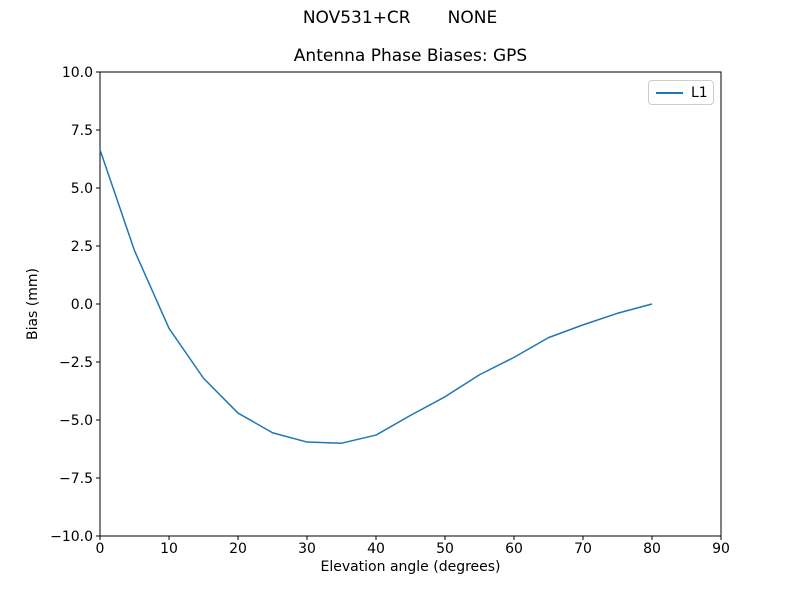 The image size is (800, 600). Describe the element at coordinates (669, 92) in the screenshot. I see `legend-line-swatch` at that location.